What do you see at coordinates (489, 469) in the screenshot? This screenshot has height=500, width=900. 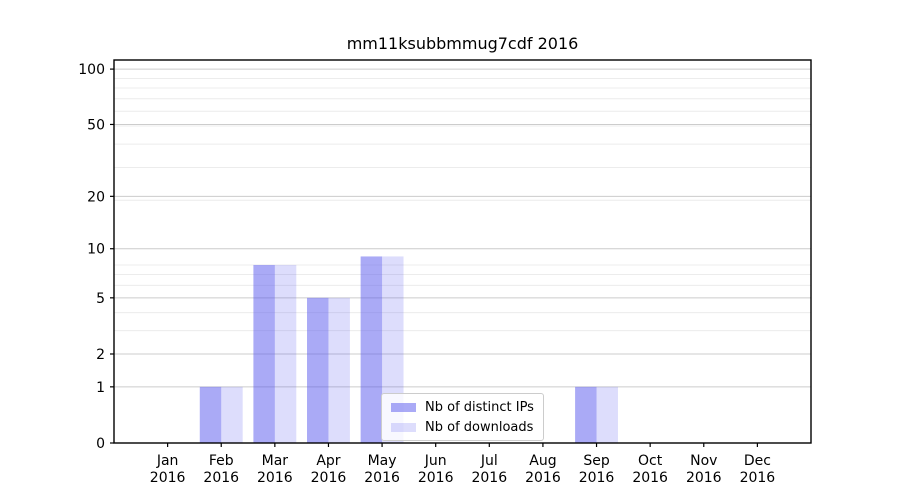 I see `x-tick-label: Jul 2016` at bounding box center [489, 469].